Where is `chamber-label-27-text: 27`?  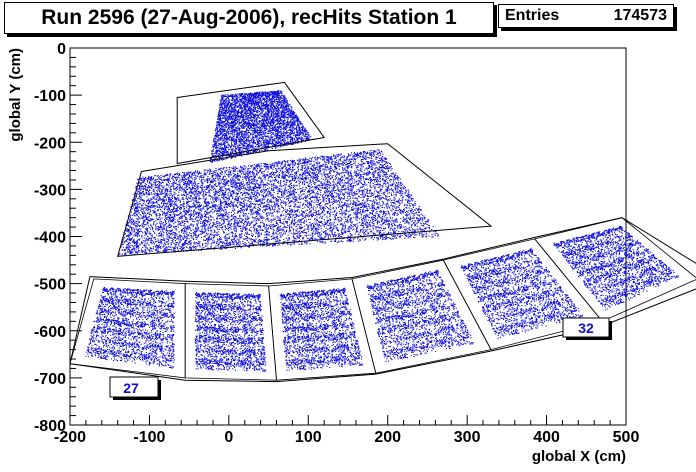 chamber-label-27-text: 27 is located at coordinates (131, 388).